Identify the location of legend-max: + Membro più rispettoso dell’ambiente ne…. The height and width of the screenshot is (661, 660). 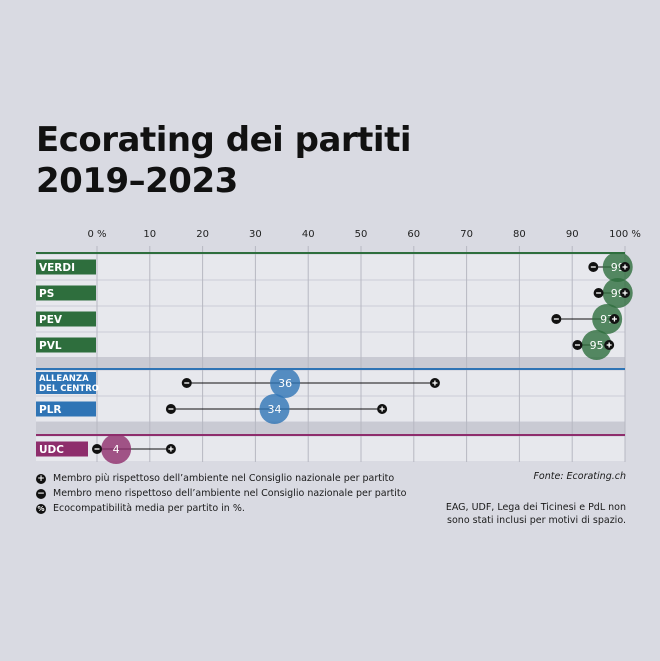
(215, 478).